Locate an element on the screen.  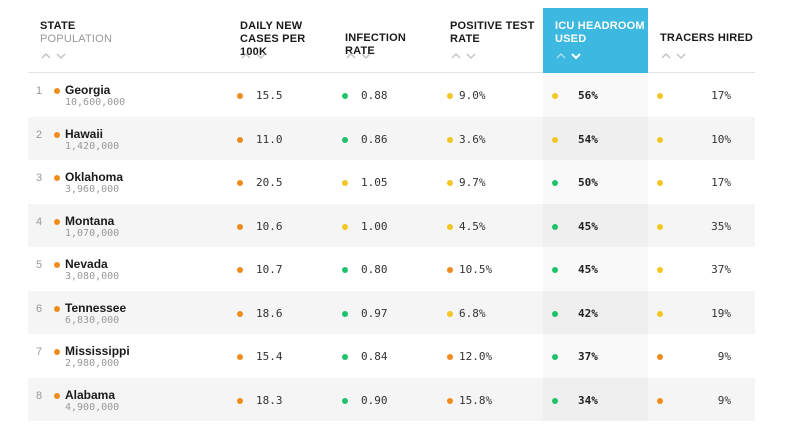
positive-rate-value: 9.0% is located at coordinates (472, 95).